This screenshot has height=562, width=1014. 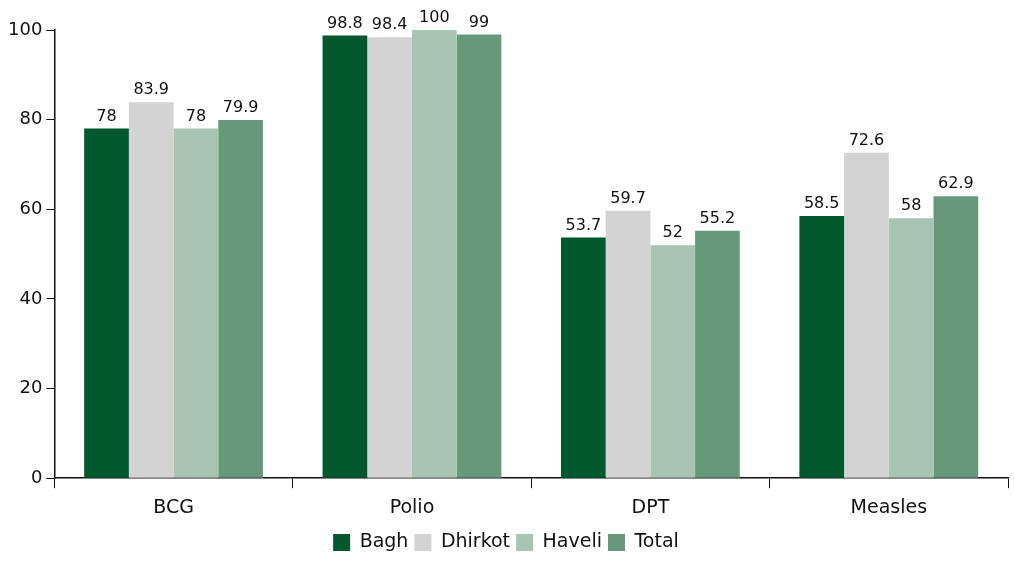 What do you see at coordinates (173, 505) in the screenshot?
I see `x-tick-label: BCG` at bounding box center [173, 505].